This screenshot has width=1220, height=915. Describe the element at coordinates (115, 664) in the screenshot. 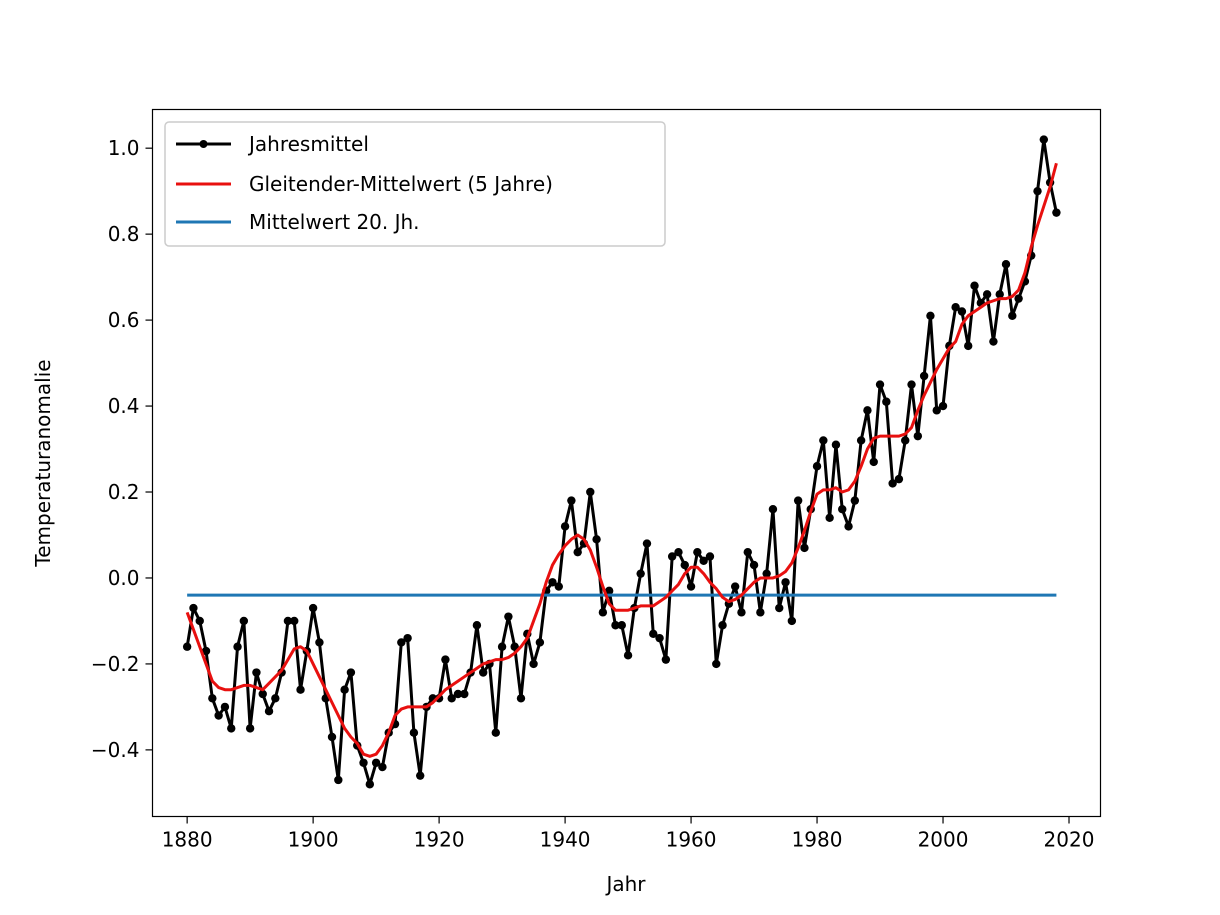

I see `y-tick-label: −0.2` at that location.